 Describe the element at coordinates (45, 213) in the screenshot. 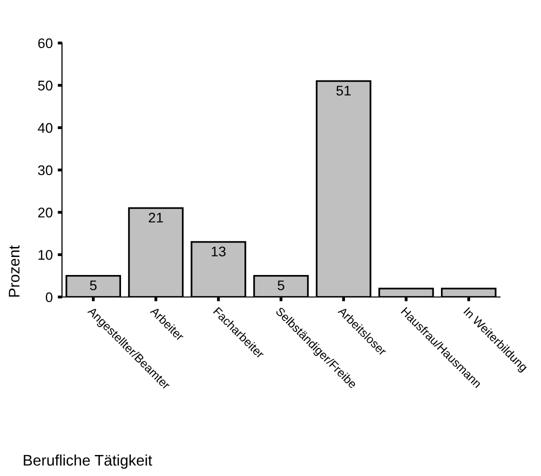

I see `y-tick-label: 20` at that location.